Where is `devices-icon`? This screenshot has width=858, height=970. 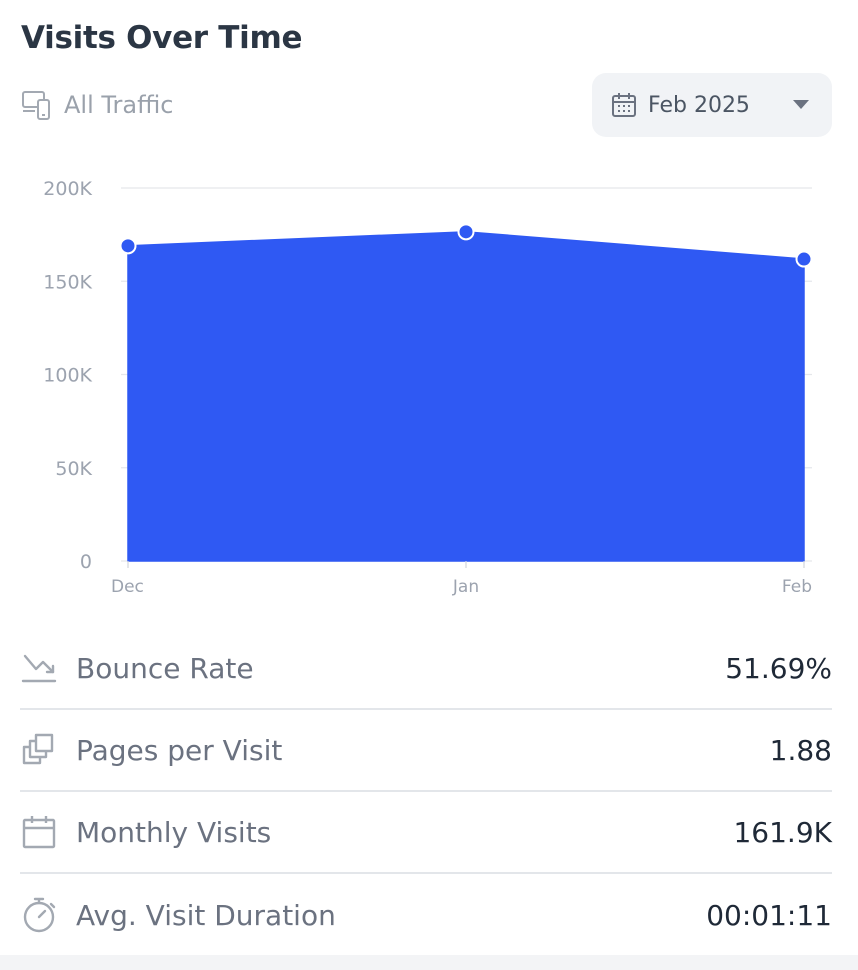
devices-icon is located at coordinates (36, 105).